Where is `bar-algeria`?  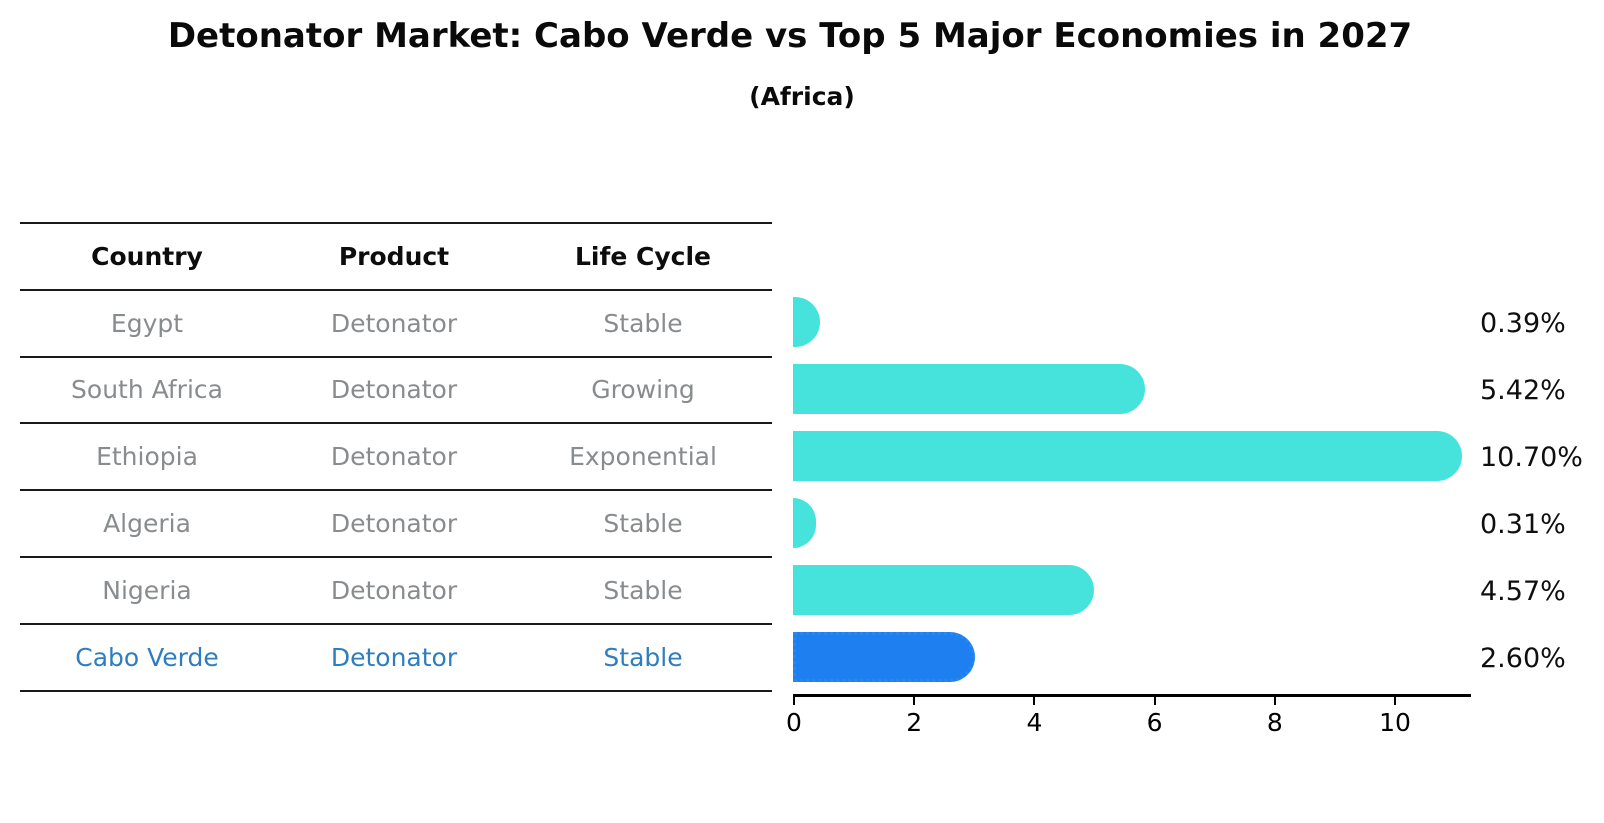
bar-algeria is located at coordinates (804, 522).